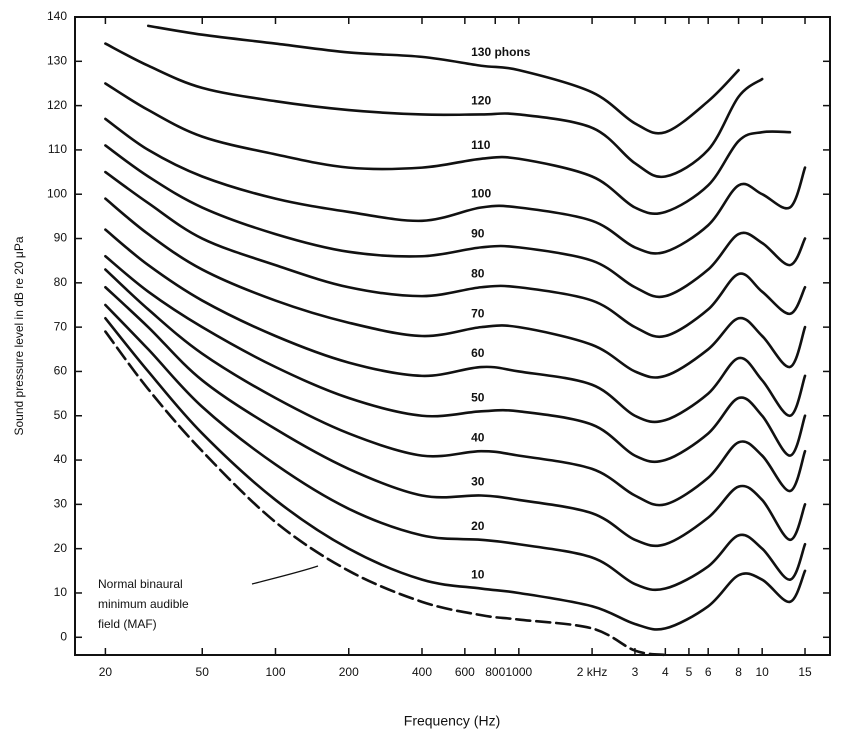  What do you see at coordinates (57, 60) in the screenshot?
I see `y-tick-label: 130` at bounding box center [57, 60].